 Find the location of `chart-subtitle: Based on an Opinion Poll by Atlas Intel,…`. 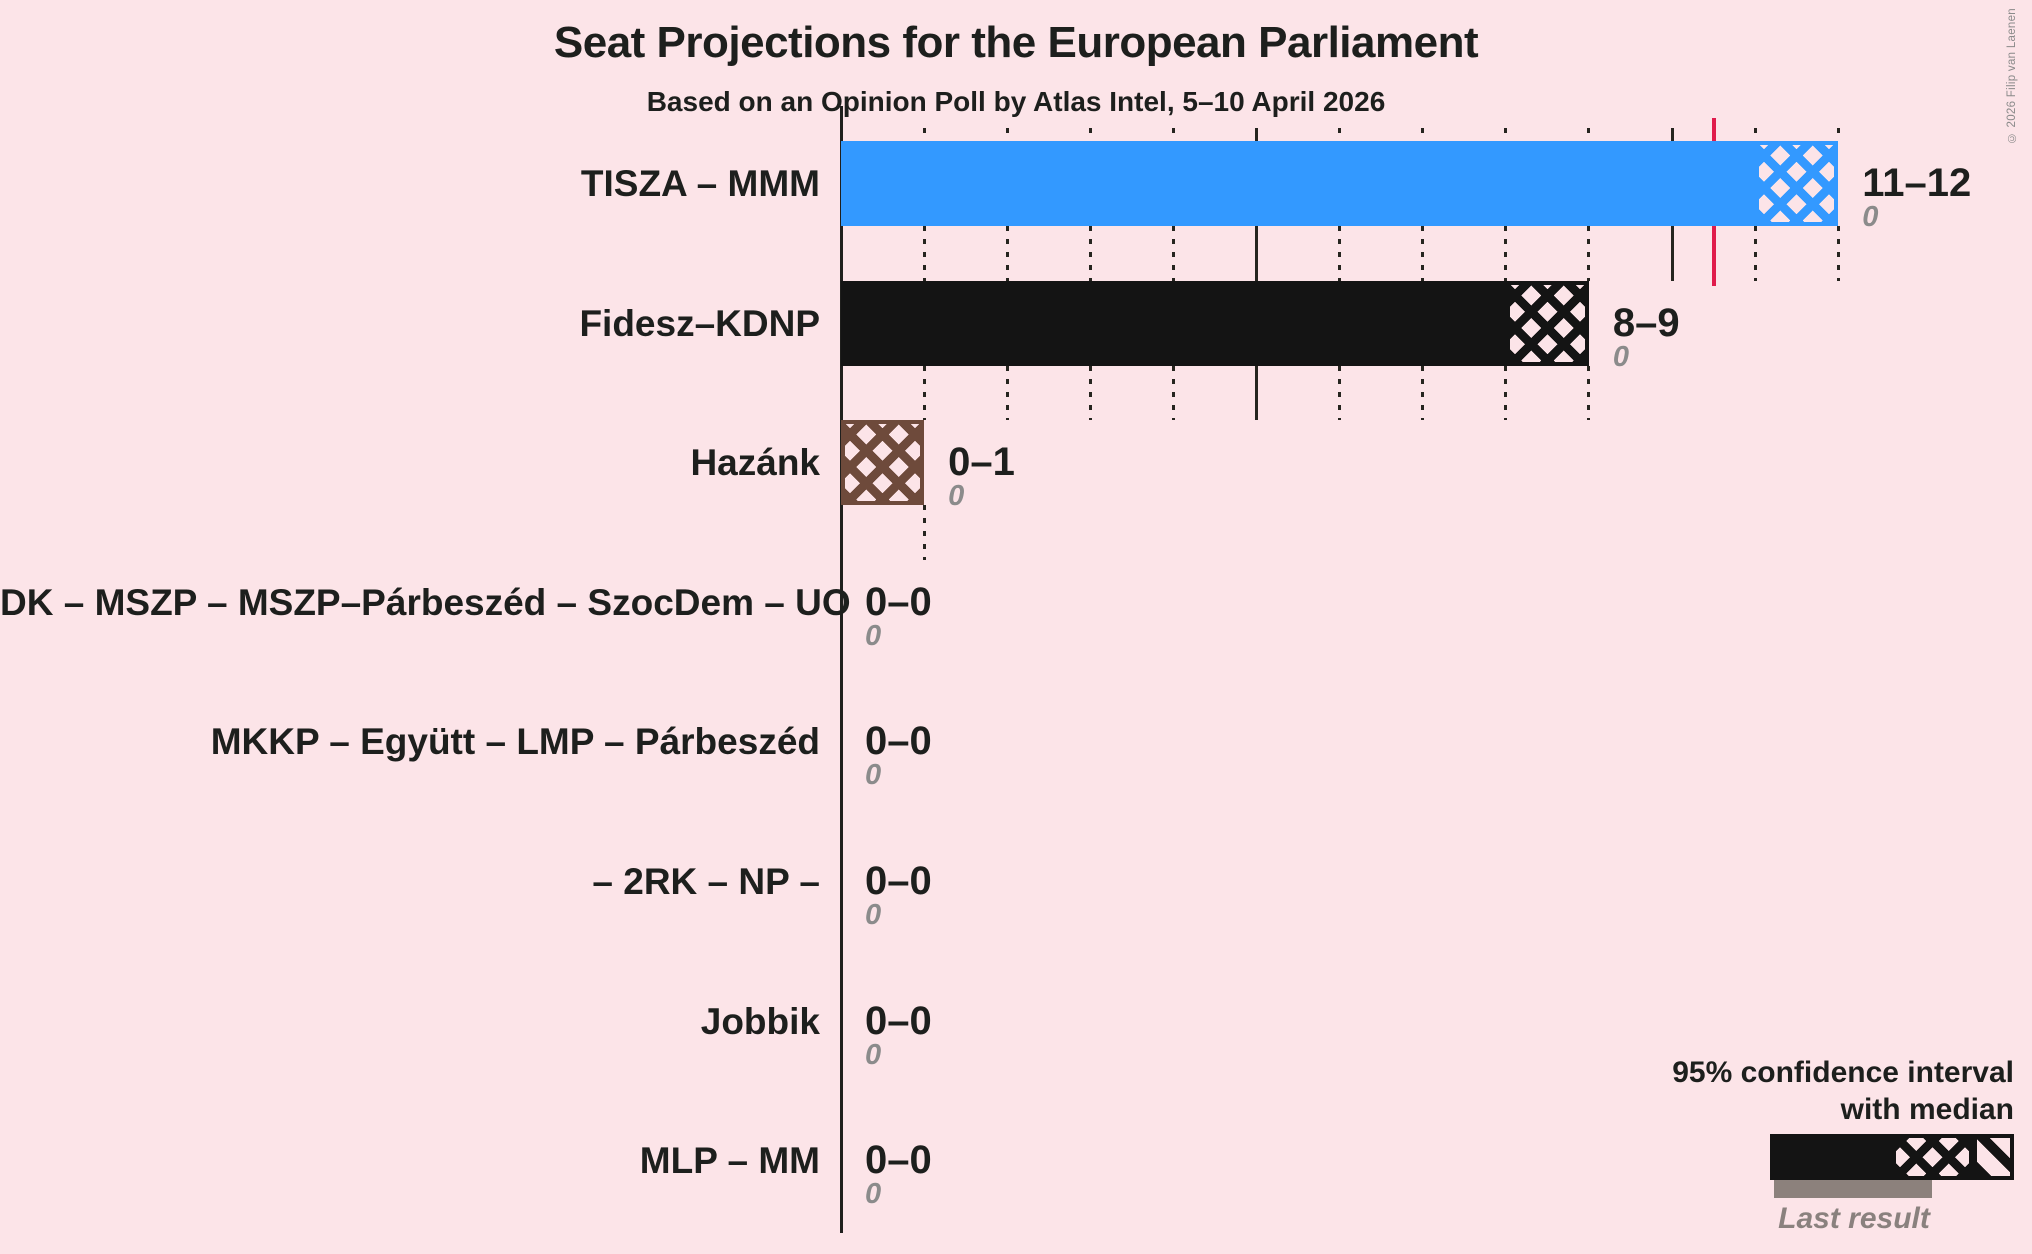

chart-subtitle: Based on an Opinion Poll by Atlas Intel,… is located at coordinates (1016, 101).